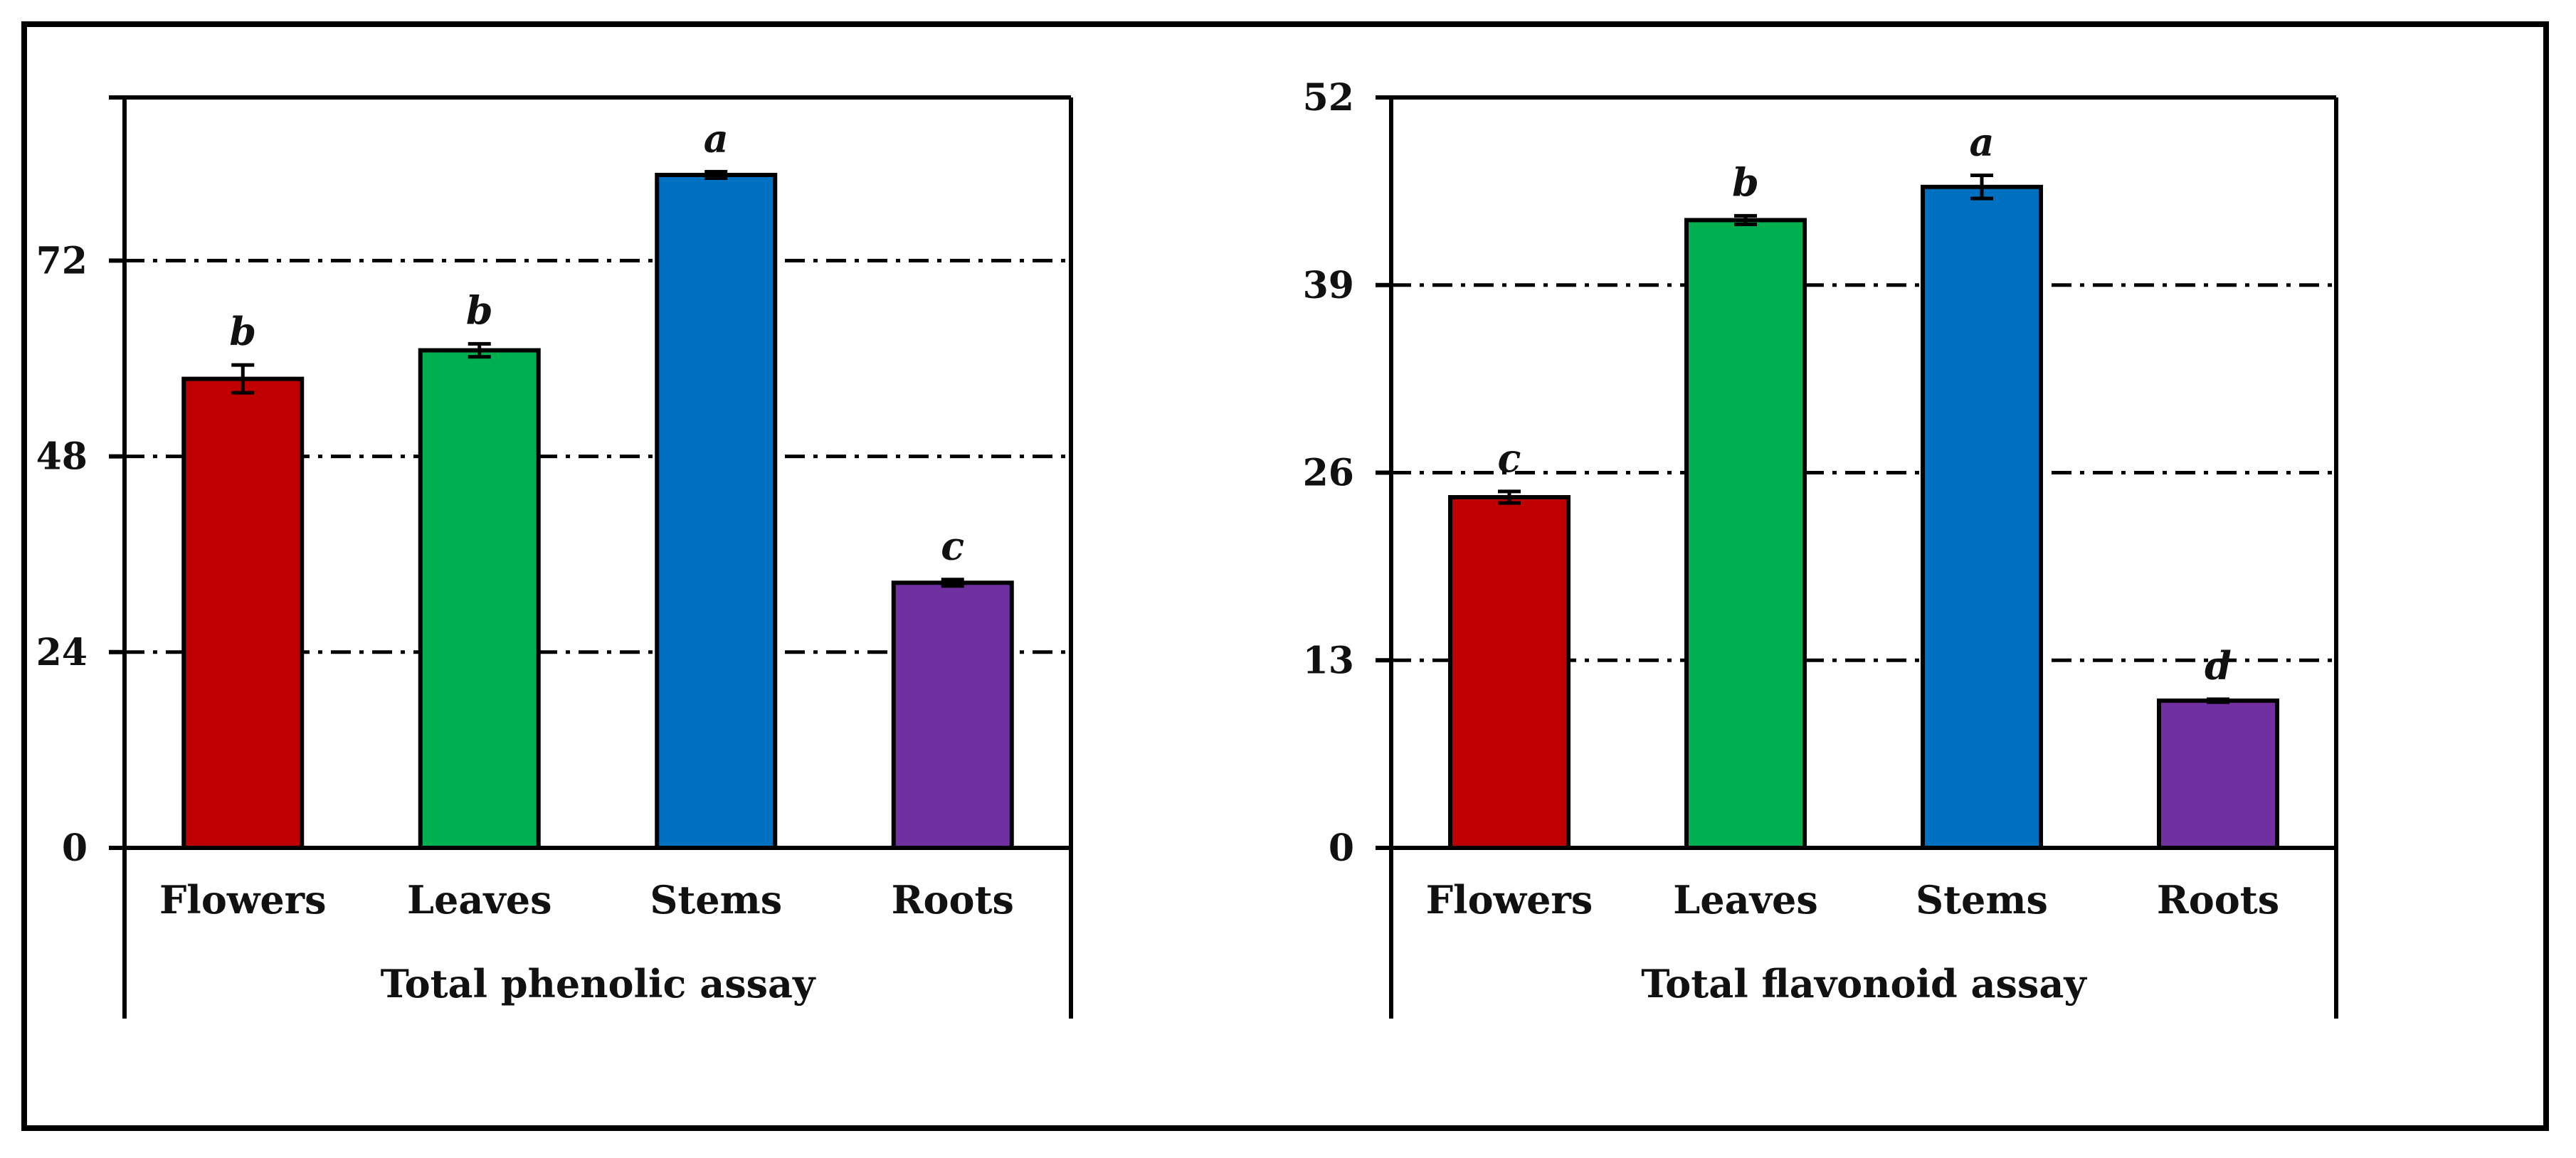  I want to click on y-tick-label: 72, so click(62, 260).